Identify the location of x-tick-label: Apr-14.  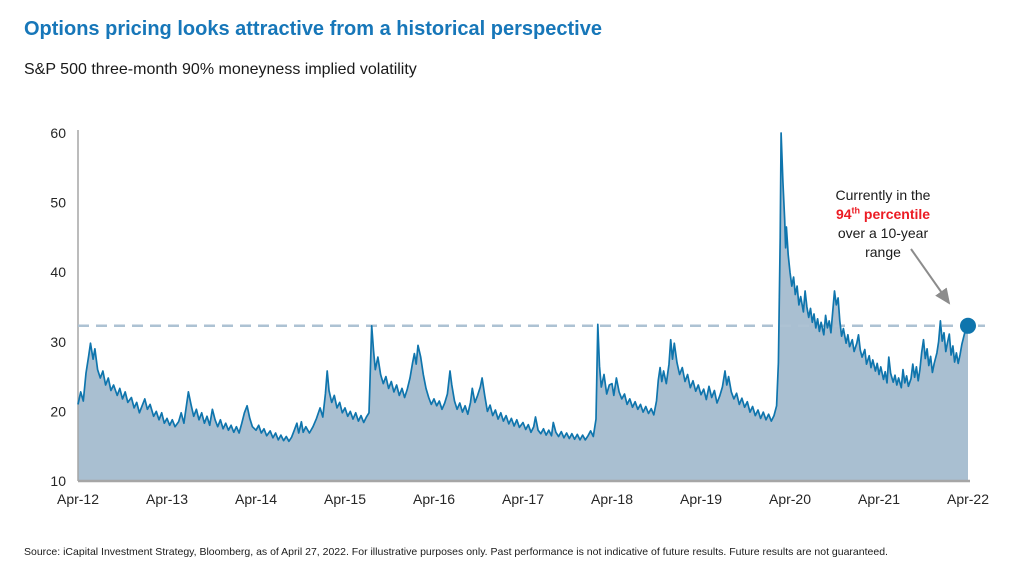
(256, 499).